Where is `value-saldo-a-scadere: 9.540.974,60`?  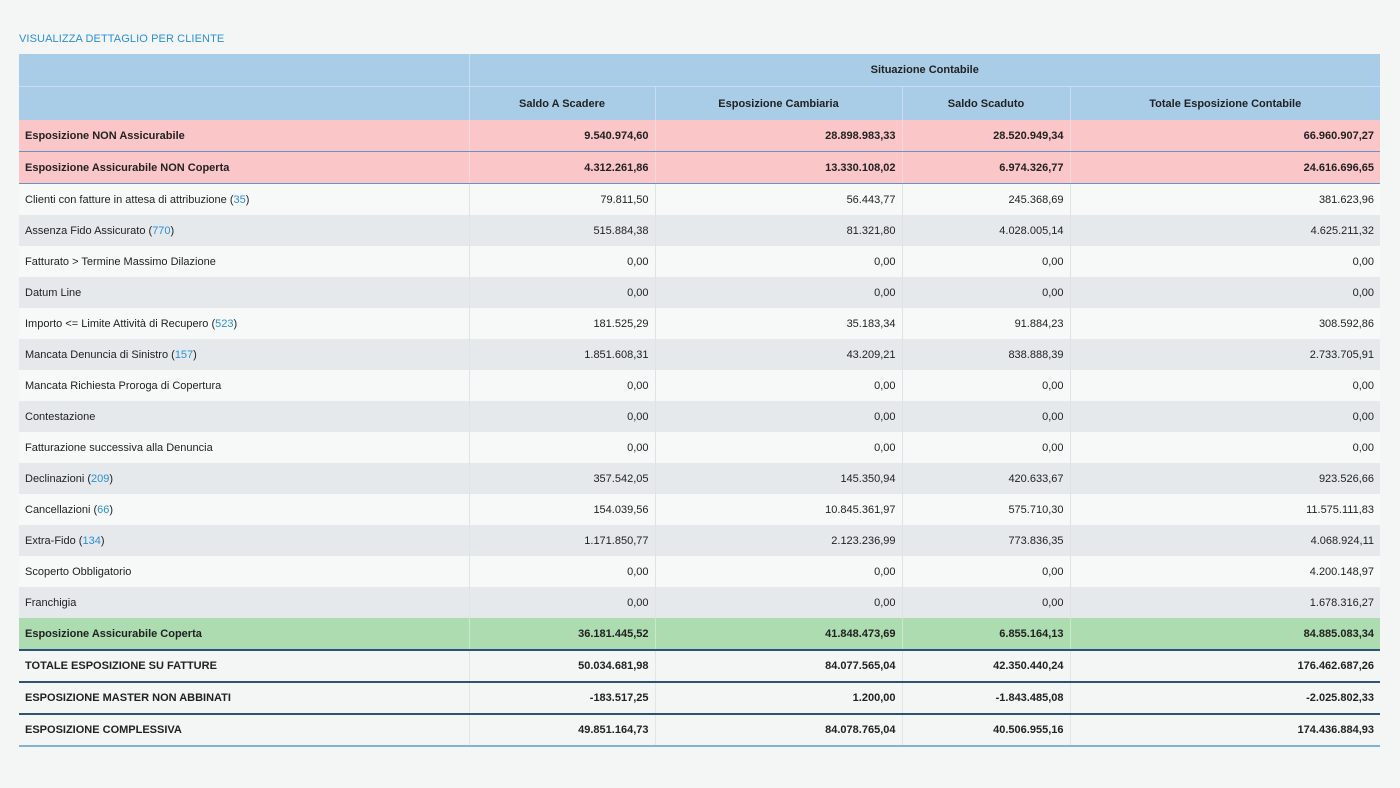 value-saldo-a-scadere: 9.540.974,60 is located at coordinates (562, 136).